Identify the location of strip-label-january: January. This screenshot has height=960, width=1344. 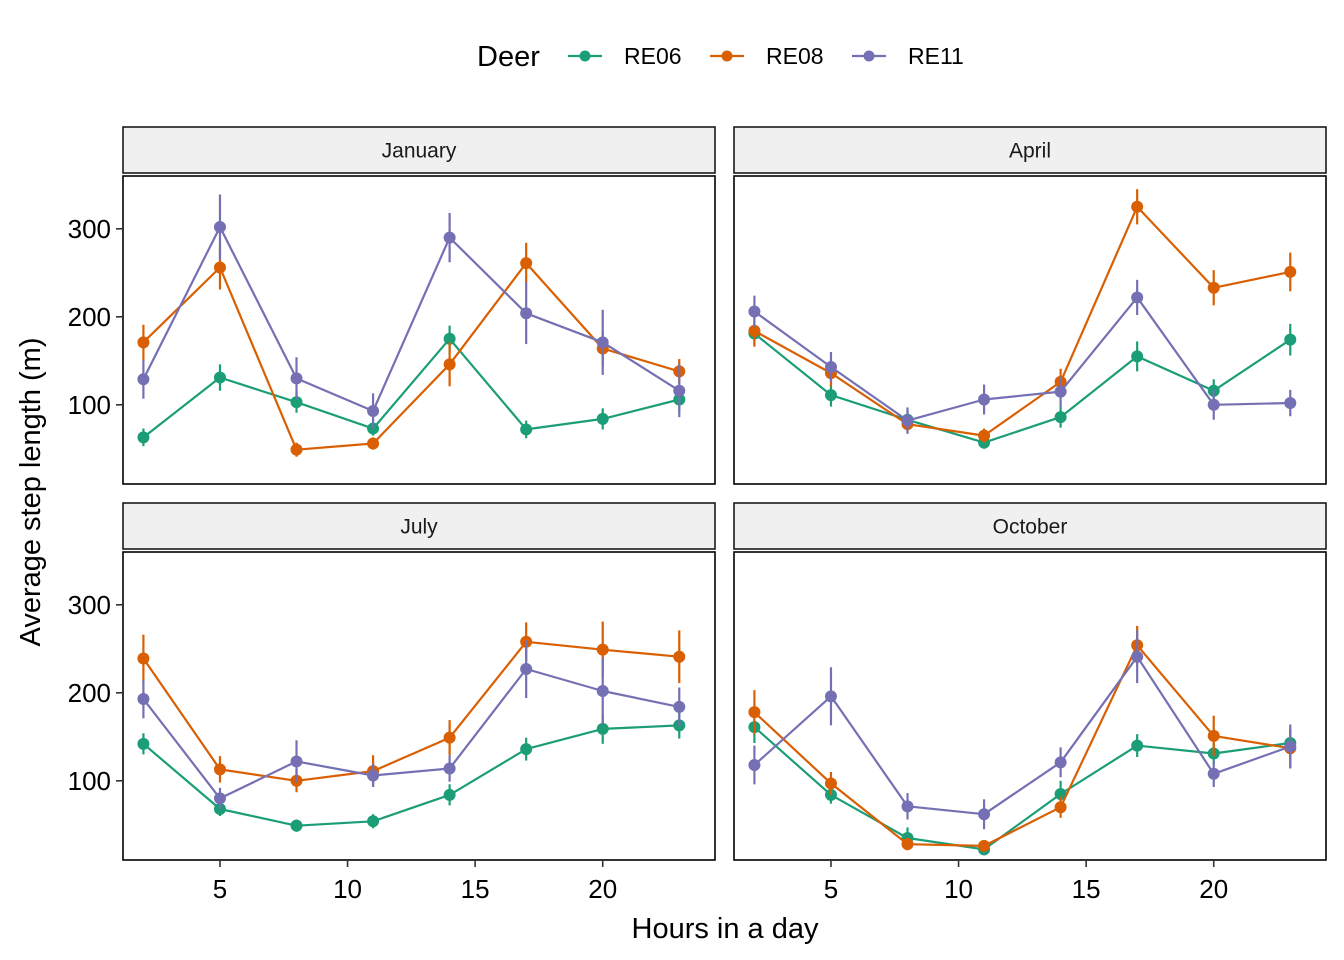
(419, 151).